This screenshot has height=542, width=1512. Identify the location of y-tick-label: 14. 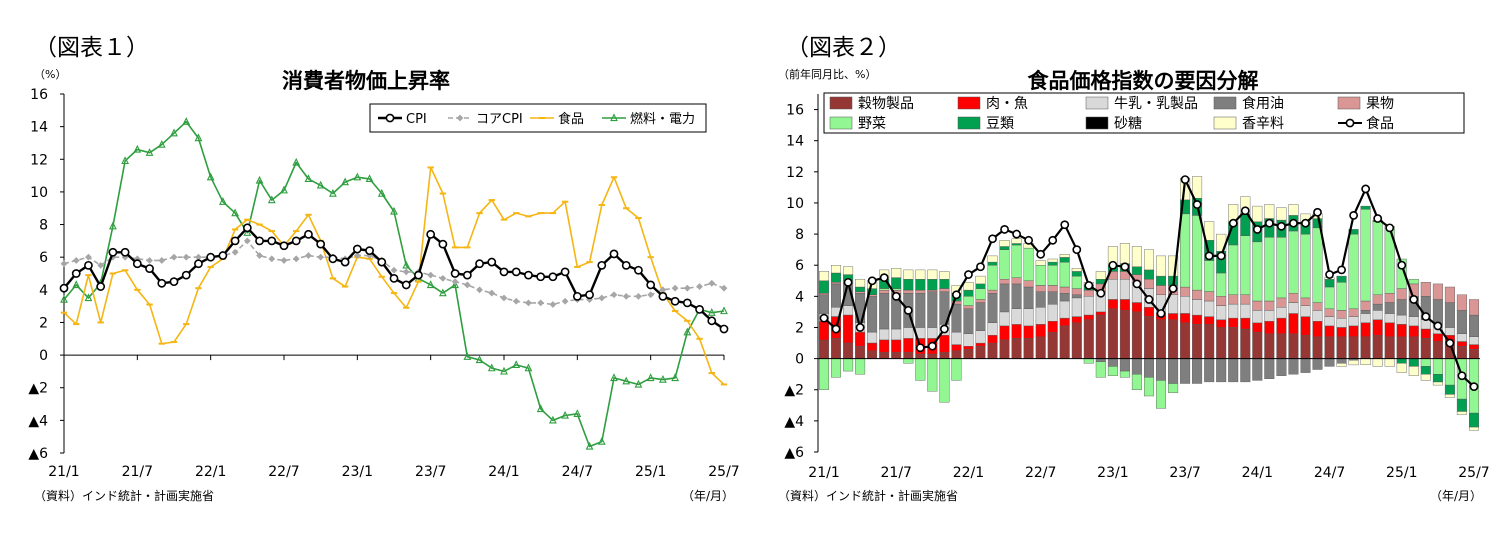
(795, 142).